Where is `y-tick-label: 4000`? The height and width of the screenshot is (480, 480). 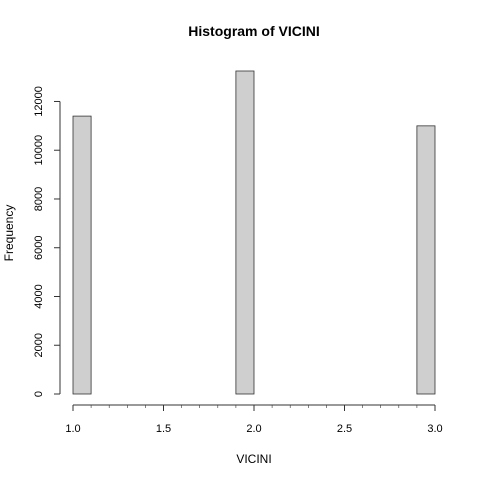
y-tick-label: 4000 is located at coordinates (39, 296).